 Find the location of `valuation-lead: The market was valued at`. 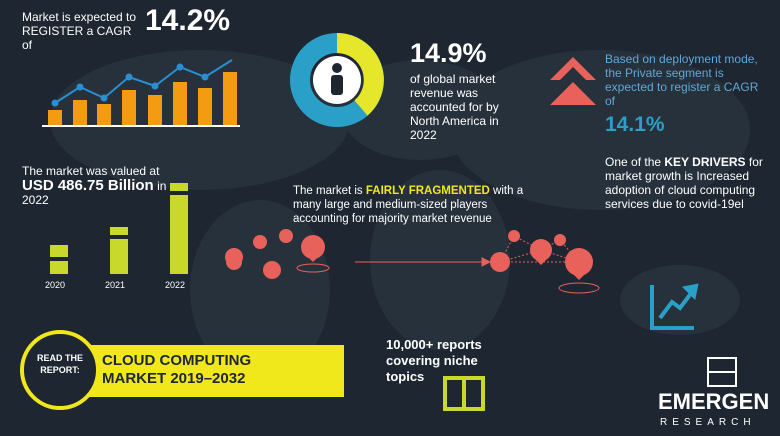

valuation-lead: The market was valued at is located at coordinates (91, 171).